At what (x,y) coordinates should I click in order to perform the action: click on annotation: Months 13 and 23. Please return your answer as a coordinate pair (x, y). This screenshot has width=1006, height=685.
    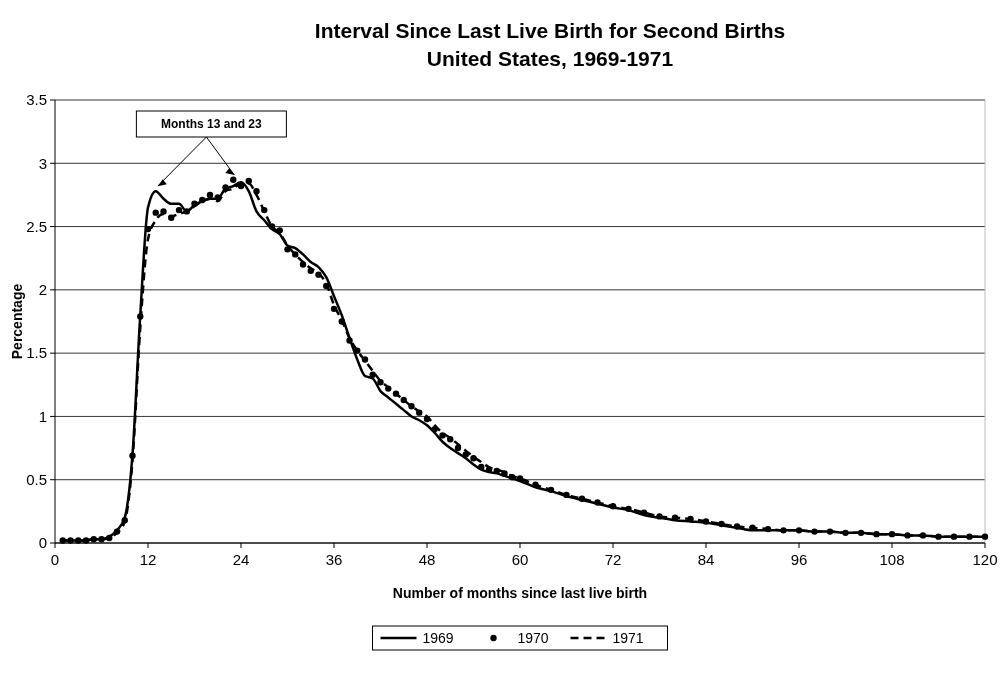
    Looking at the image, I should click on (212, 124).